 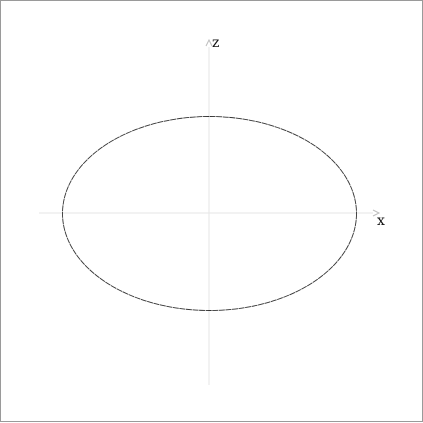 I want to click on x-axis-arrow, so click(x=376, y=213).